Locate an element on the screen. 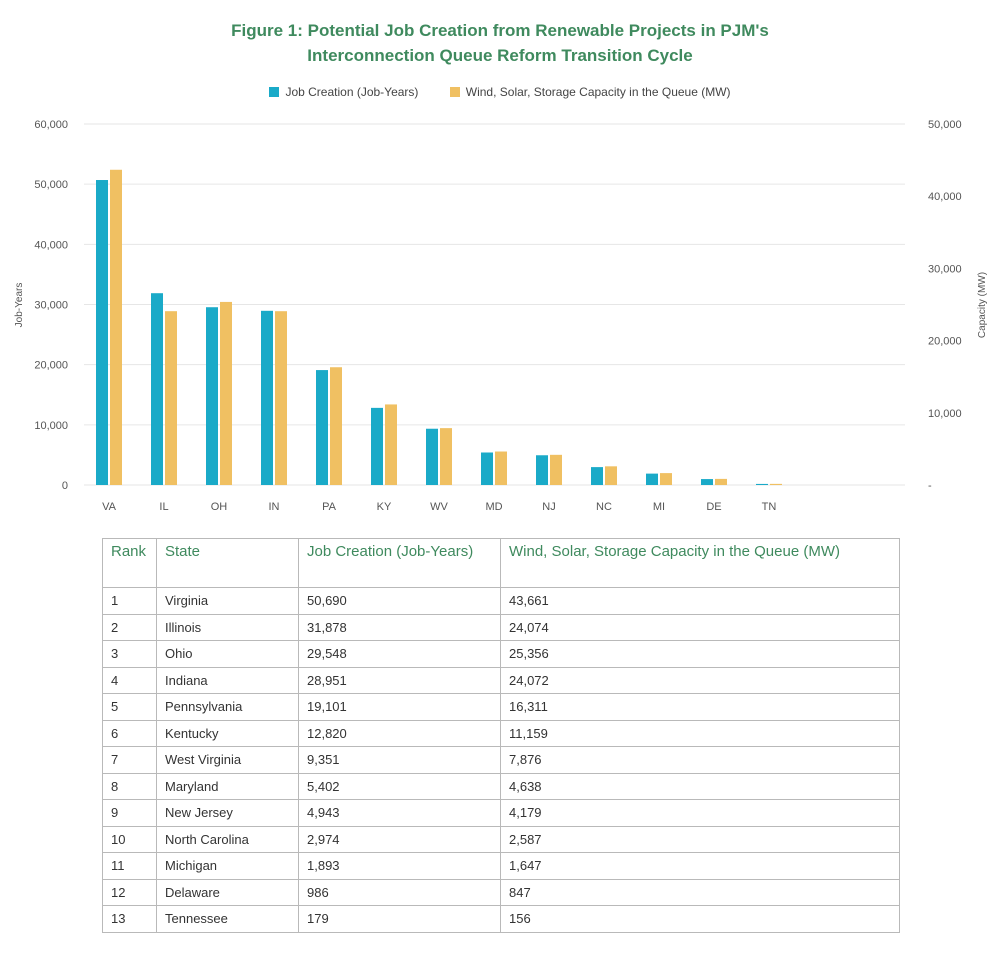 This screenshot has width=1000, height=957. category-label: VA is located at coordinates (109, 507).